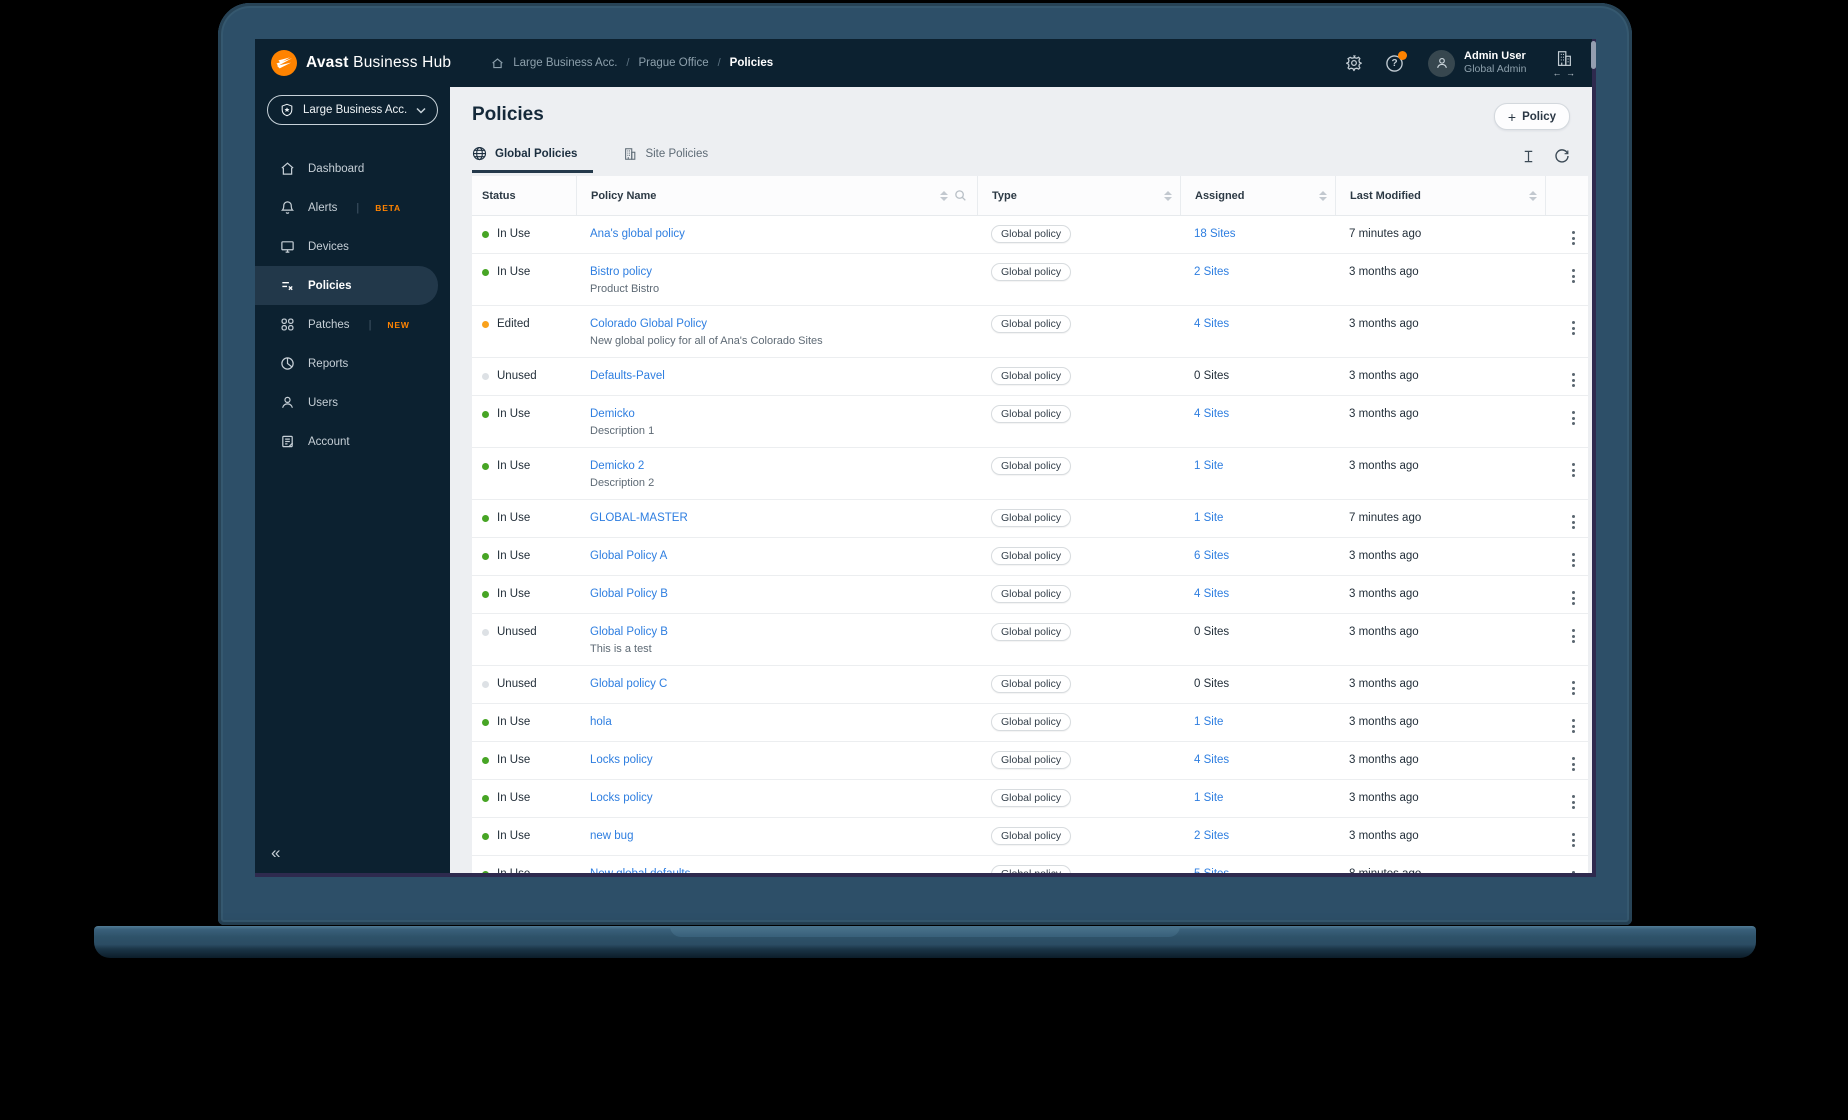 This screenshot has width=1848, height=1120. What do you see at coordinates (352, 441) in the screenshot?
I see `sidebar-item-account: Account` at bounding box center [352, 441].